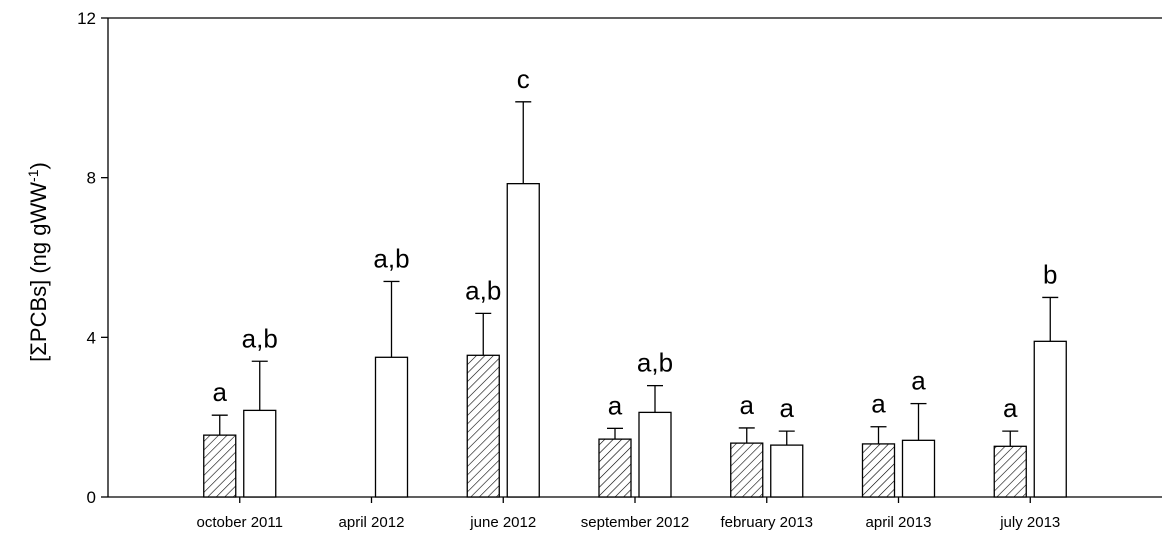 The height and width of the screenshot is (541, 1166). Describe the element at coordinates (502, 522) in the screenshot. I see `x-tick-label-2: june 2012` at that location.